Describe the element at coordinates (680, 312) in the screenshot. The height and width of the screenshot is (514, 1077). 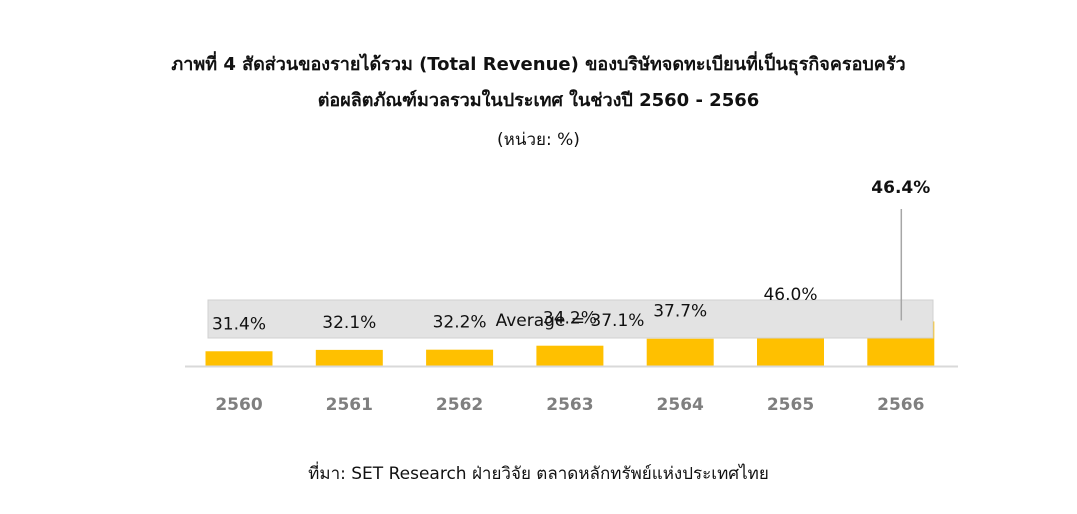
I see `value-label-2564: 37.7%` at that location.